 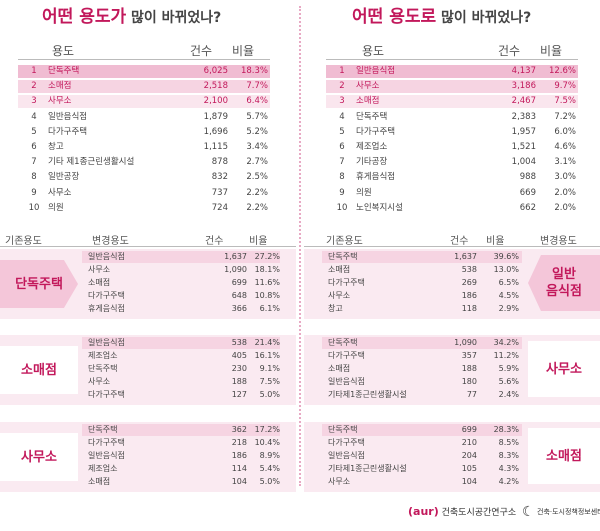 What do you see at coordinates (267, 429) in the screenshot?
I see `left-change-pct: 17.2%` at bounding box center [267, 429].